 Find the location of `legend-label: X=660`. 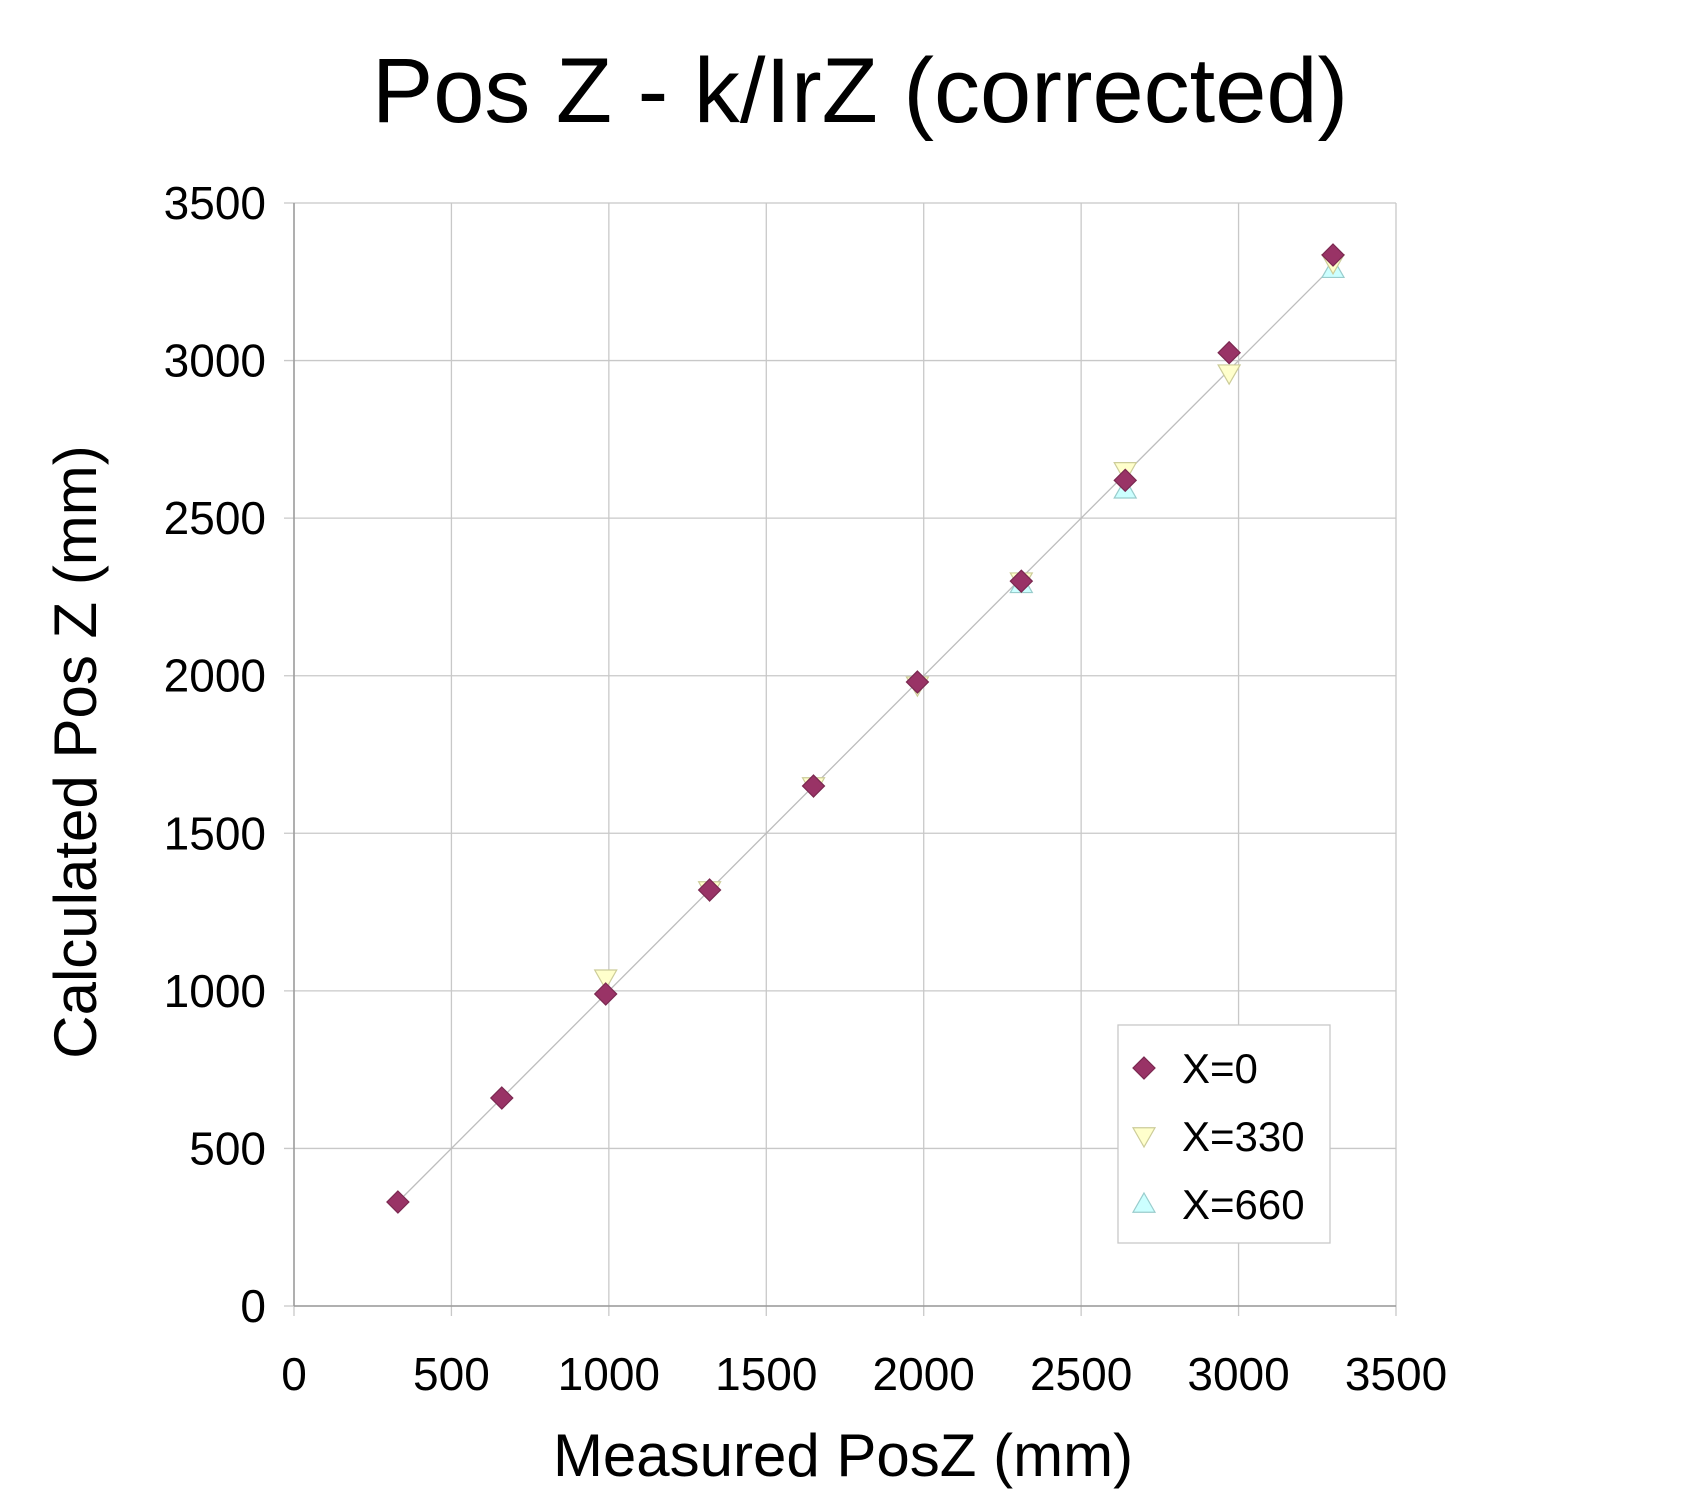

legend-label: X=660 is located at coordinates (1243, 1204).